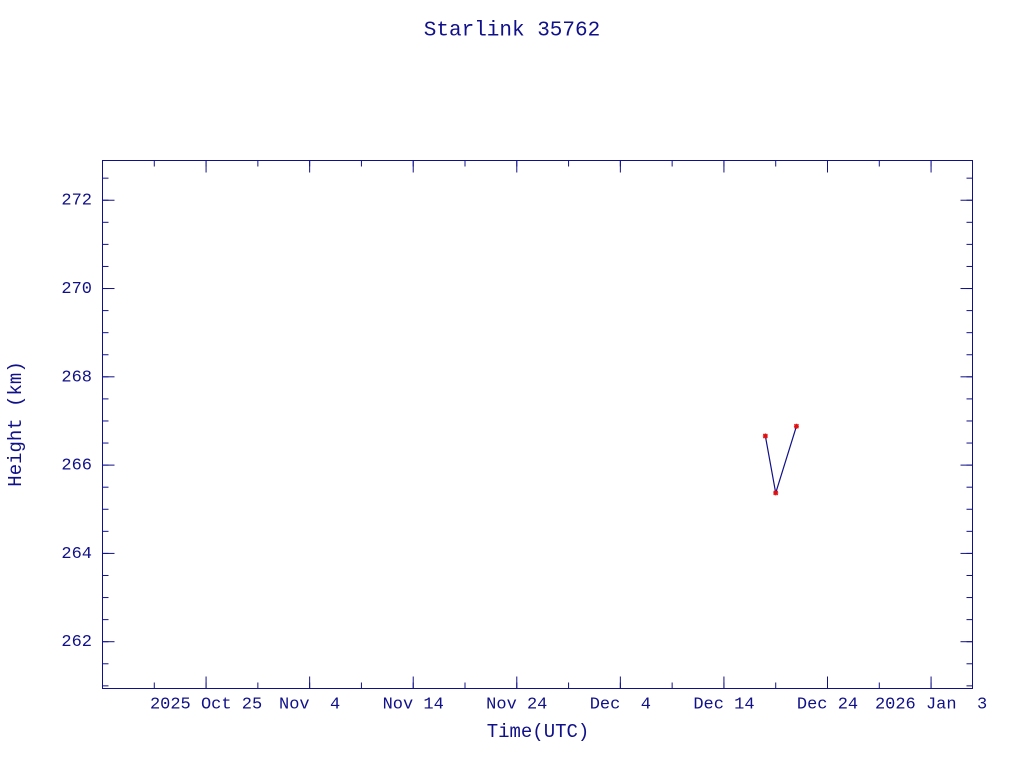  Describe the element at coordinates (931, 704) in the screenshot. I see `x-tick-label: 2026 Jan 3` at that location.